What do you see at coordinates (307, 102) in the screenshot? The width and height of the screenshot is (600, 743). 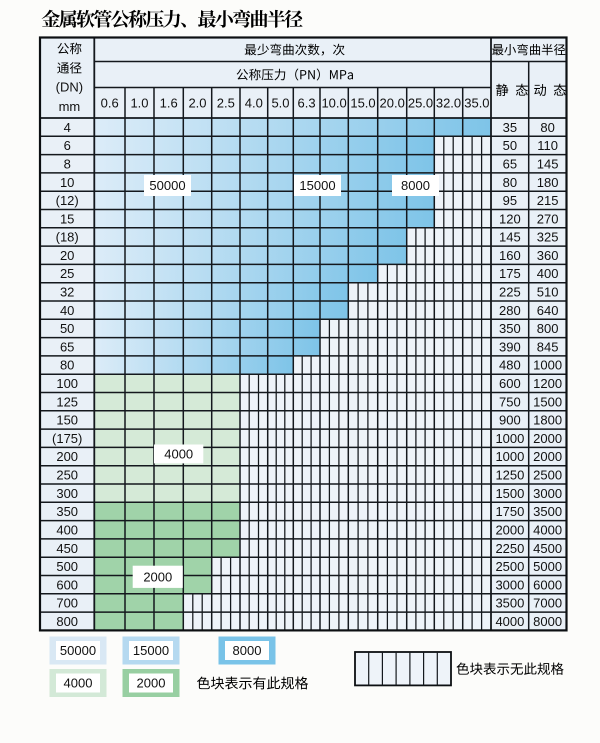 I see `svg-text: 6.3` at bounding box center [307, 102].